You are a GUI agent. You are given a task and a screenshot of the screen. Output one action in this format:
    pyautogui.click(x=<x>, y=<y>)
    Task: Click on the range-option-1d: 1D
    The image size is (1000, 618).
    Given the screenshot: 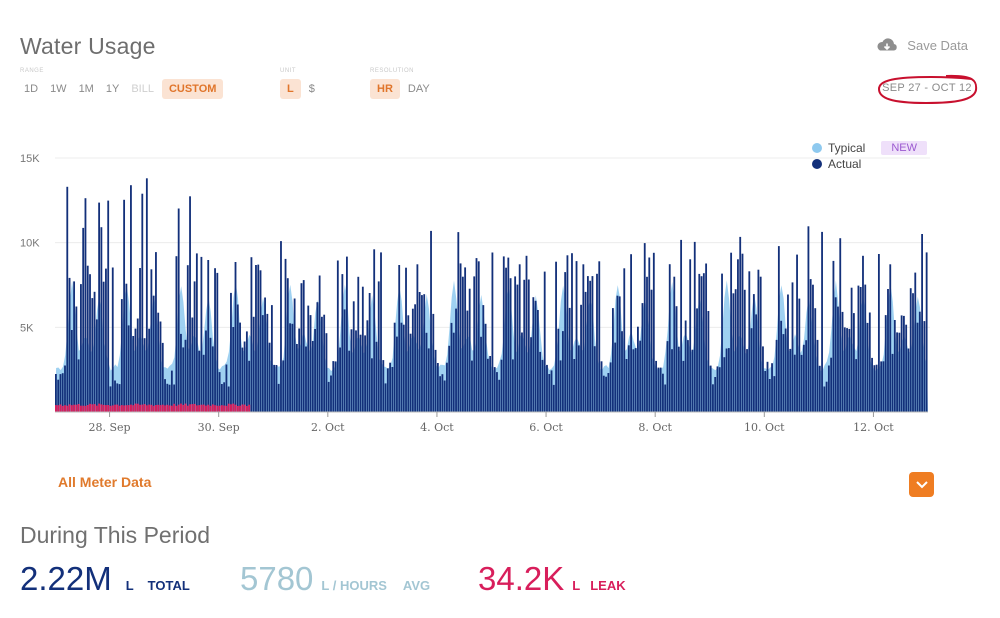 What is the action you would take?
    pyautogui.click(x=31, y=89)
    